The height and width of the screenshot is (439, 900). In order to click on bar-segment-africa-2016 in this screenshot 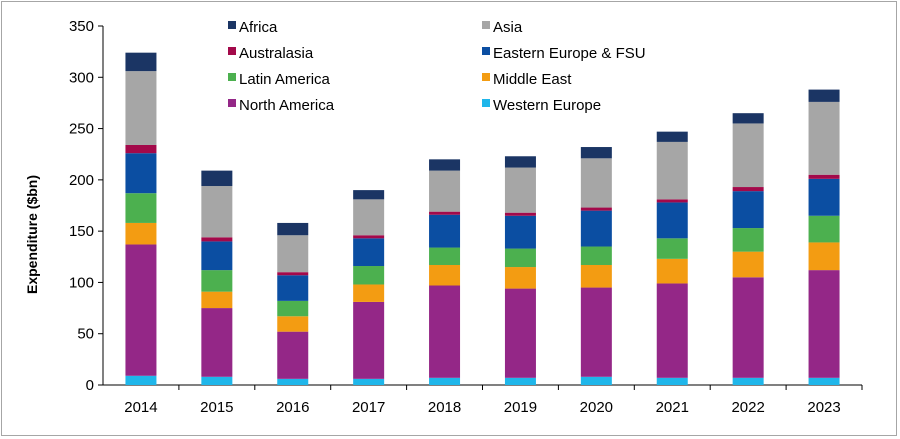, I will do `click(293, 229)`.